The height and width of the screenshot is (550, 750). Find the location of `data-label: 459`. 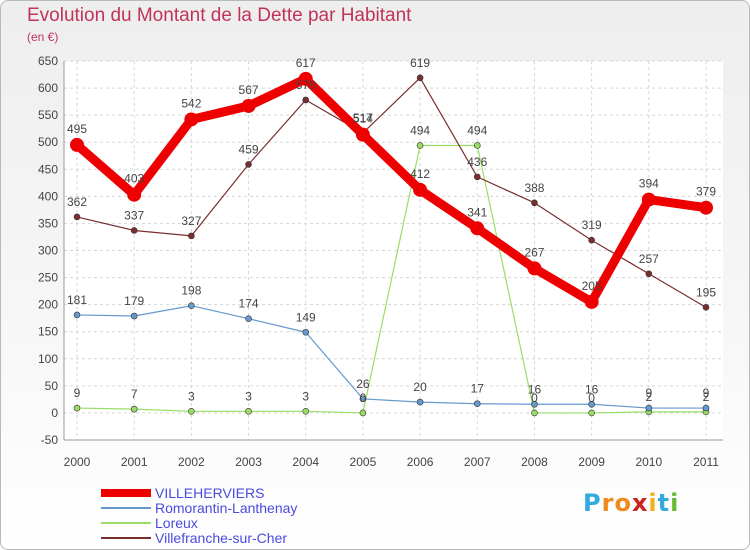

data-label: 459 is located at coordinates (249, 149).